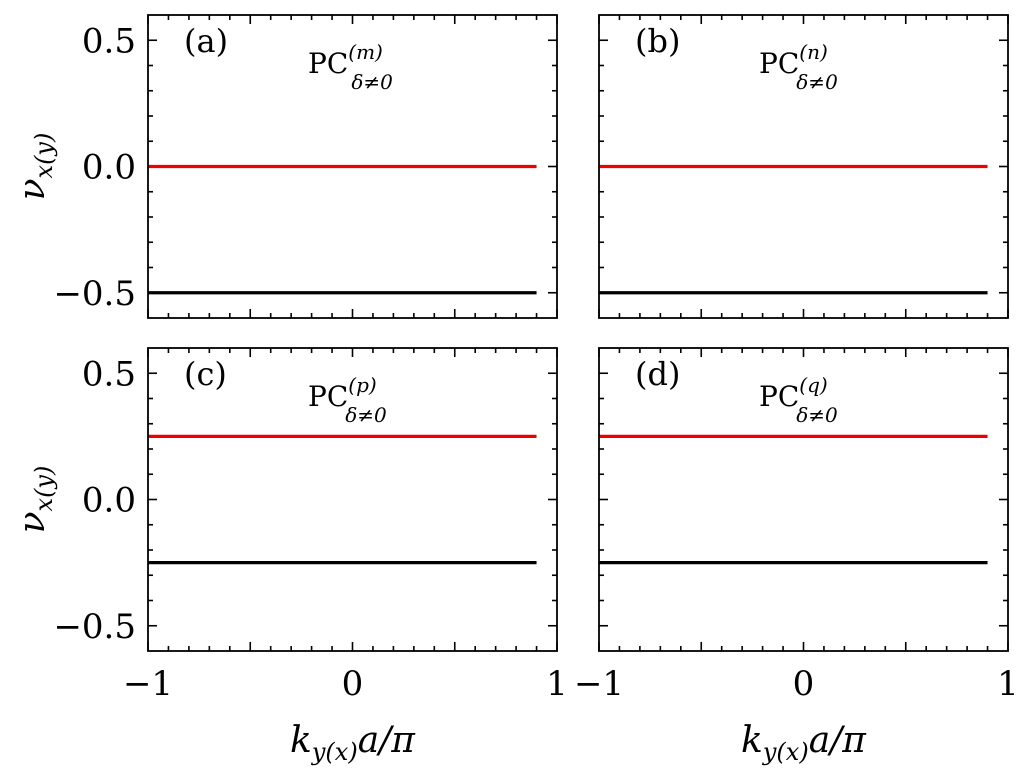  Describe the element at coordinates (206, 41) in the screenshot. I see `panel-label-a: (a)` at that location.